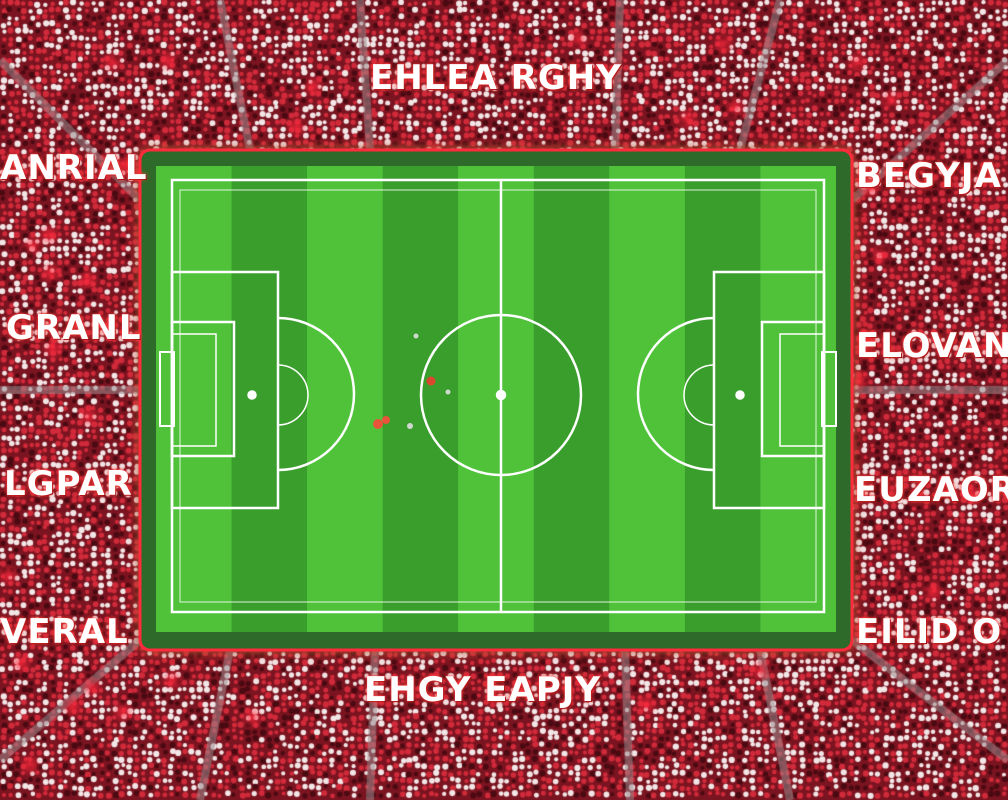 The height and width of the screenshot is (800, 1008). Describe the element at coordinates (931, 490) in the screenshot. I see `stand-label-right-3: EUZAOR` at that location.